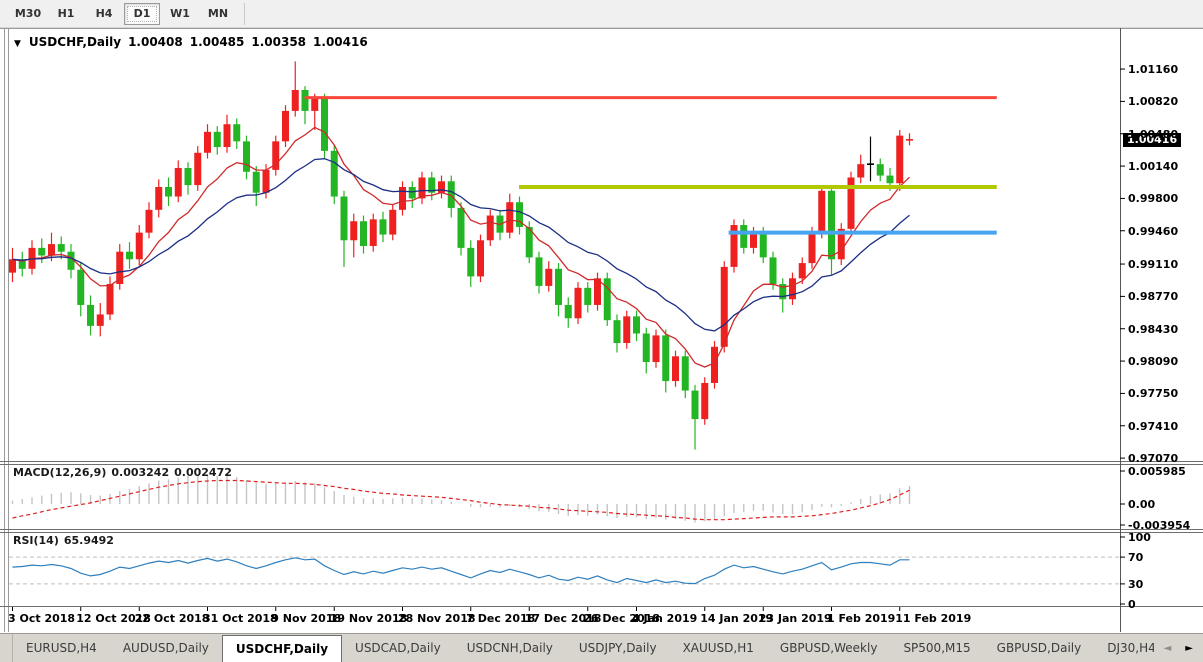  Describe the element at coordinates (17, 44) in the screenshot. I see `symbol-dropdown-icon: ▼` at that location.